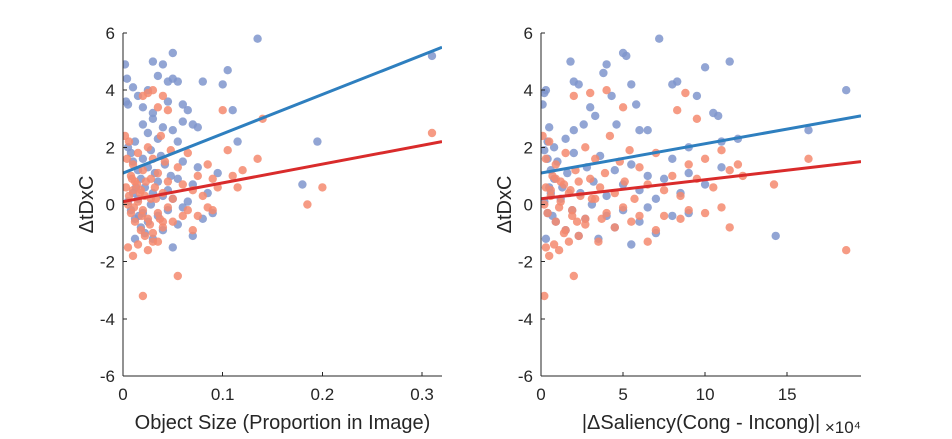  I want to click on y-tick-label: 2, so click(110, 147).